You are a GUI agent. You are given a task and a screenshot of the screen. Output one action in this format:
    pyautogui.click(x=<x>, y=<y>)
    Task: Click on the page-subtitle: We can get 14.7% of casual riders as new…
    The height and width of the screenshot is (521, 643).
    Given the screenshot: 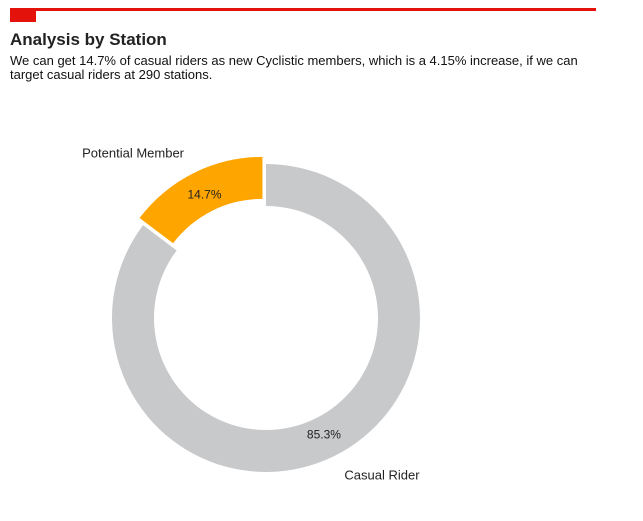 What is the action you would take?
    pyautogui.click(x=294, y=67)
    